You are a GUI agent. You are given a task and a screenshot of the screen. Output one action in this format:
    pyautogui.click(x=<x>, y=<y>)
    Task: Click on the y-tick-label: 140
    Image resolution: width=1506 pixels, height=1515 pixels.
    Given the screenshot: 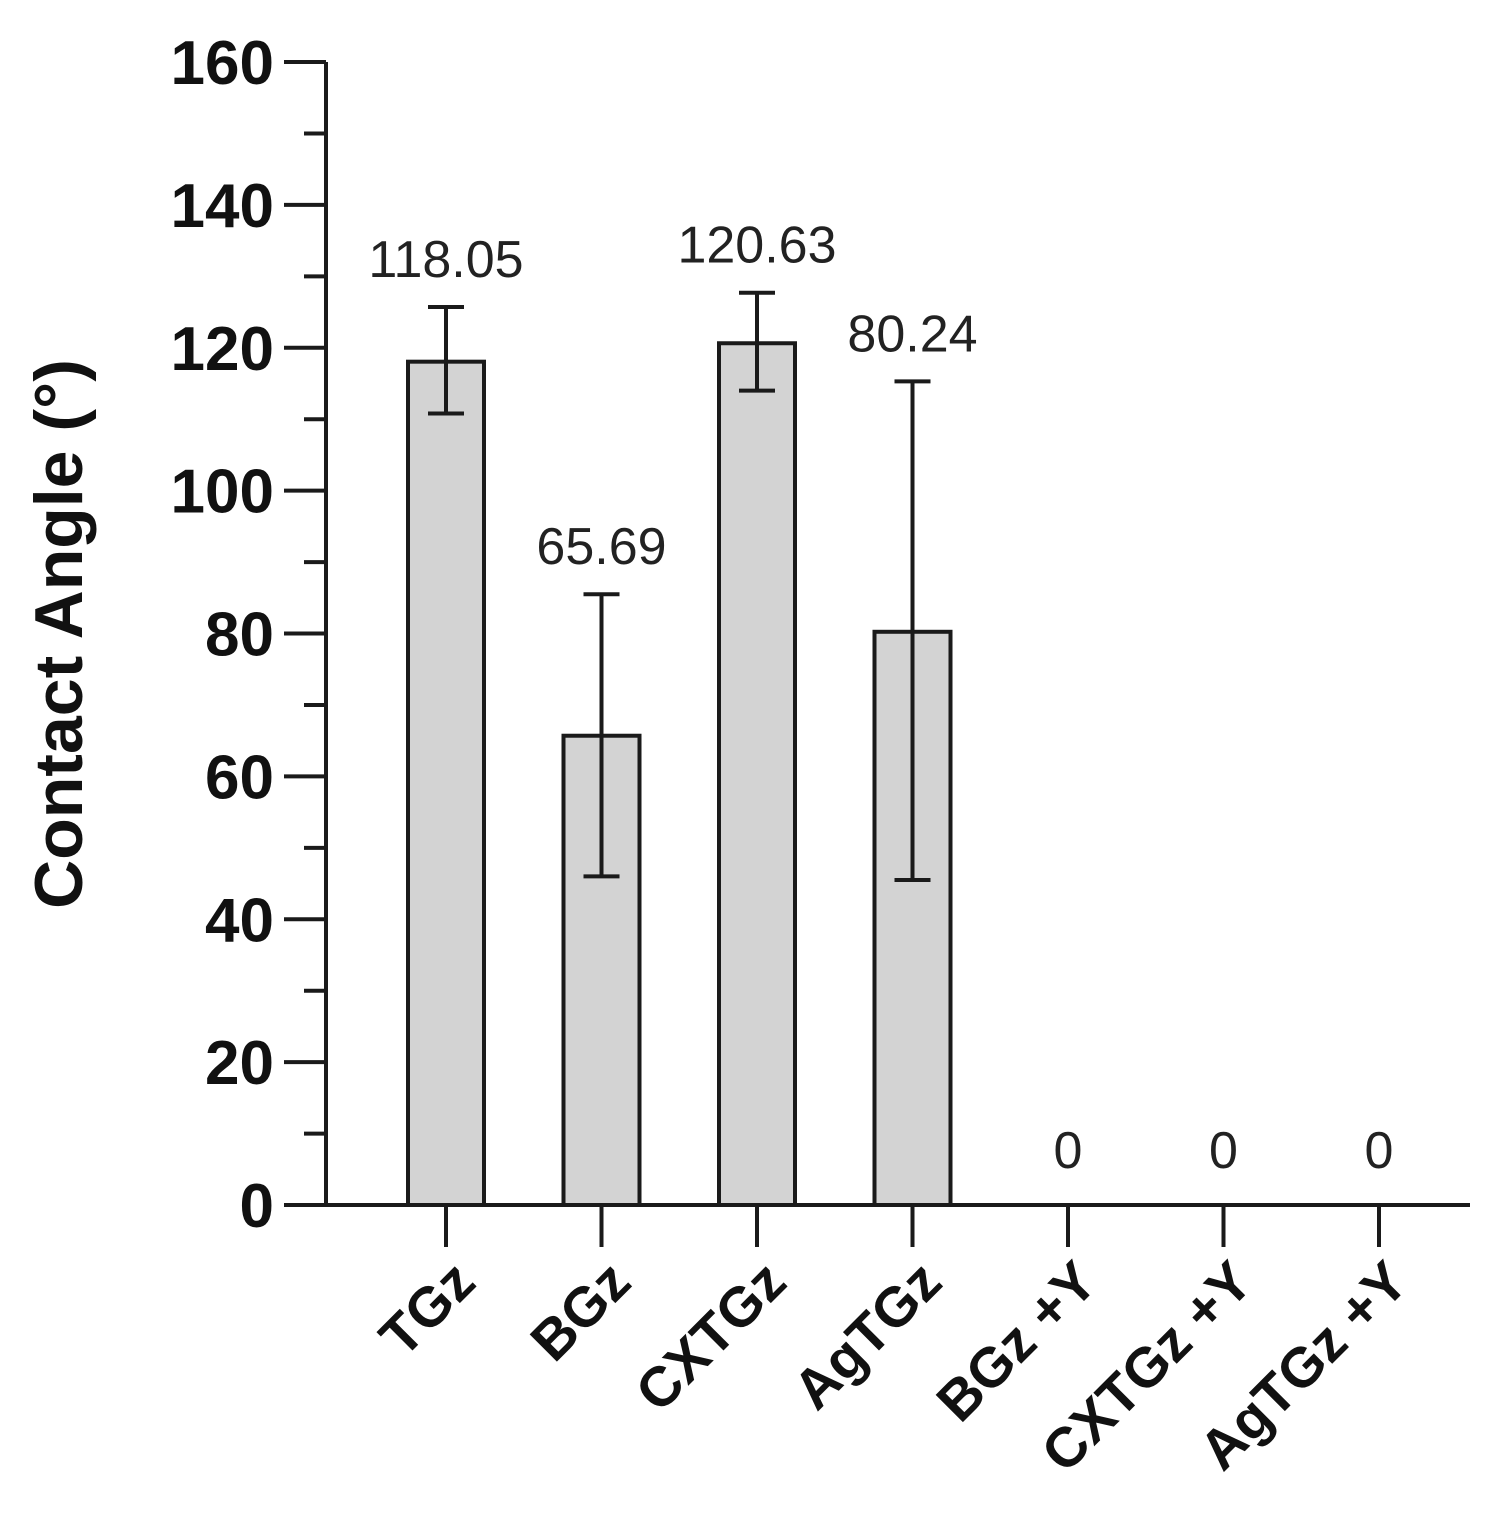 What is the action you would take?
    pyautogui.click(x=222, y=206)
    